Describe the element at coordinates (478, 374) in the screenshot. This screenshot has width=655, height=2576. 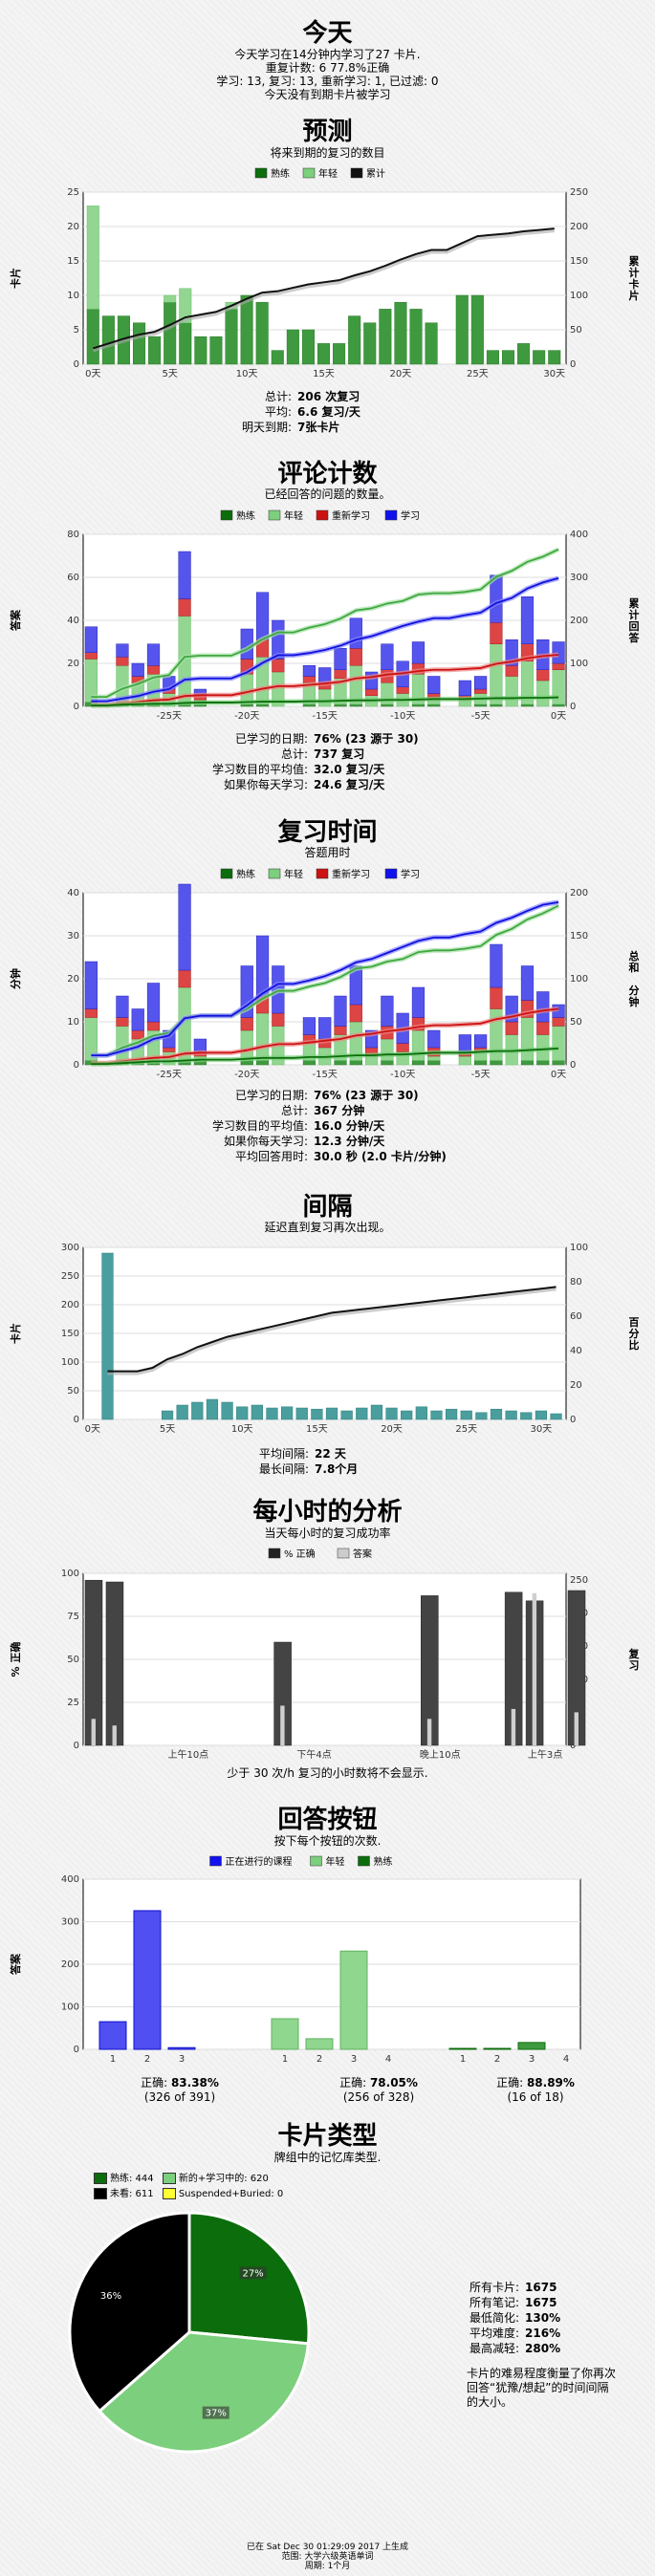
I see `forecast-xtick: 25天` at that location.